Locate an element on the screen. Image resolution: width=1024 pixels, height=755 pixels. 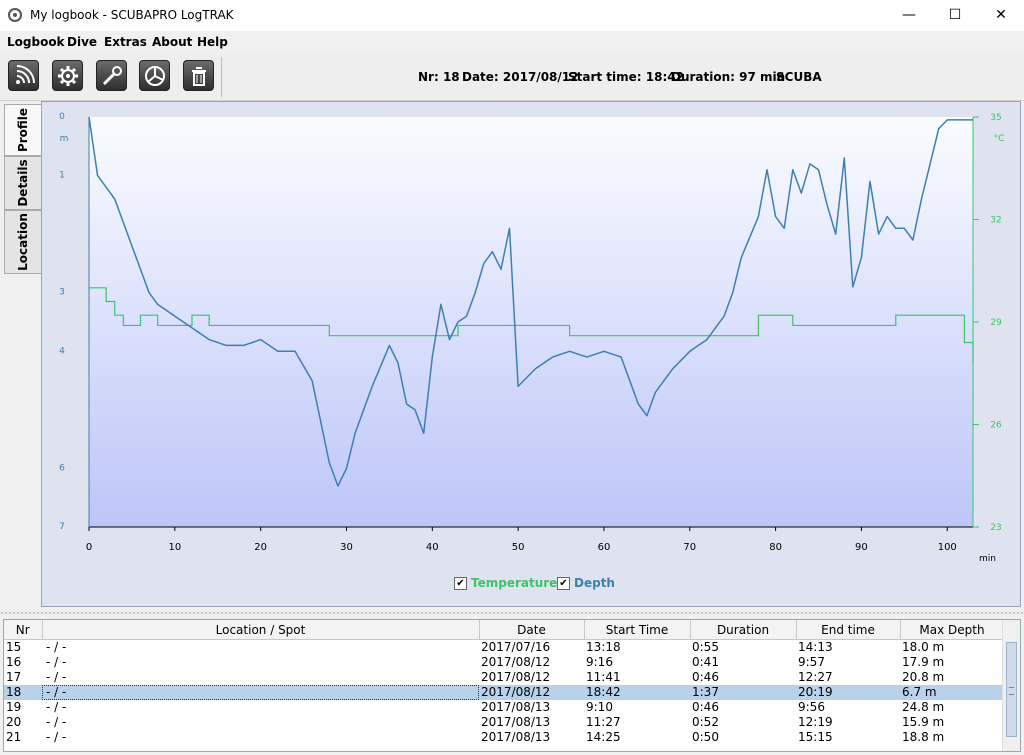
toolbar-separator is located at coordinates (221, 77).